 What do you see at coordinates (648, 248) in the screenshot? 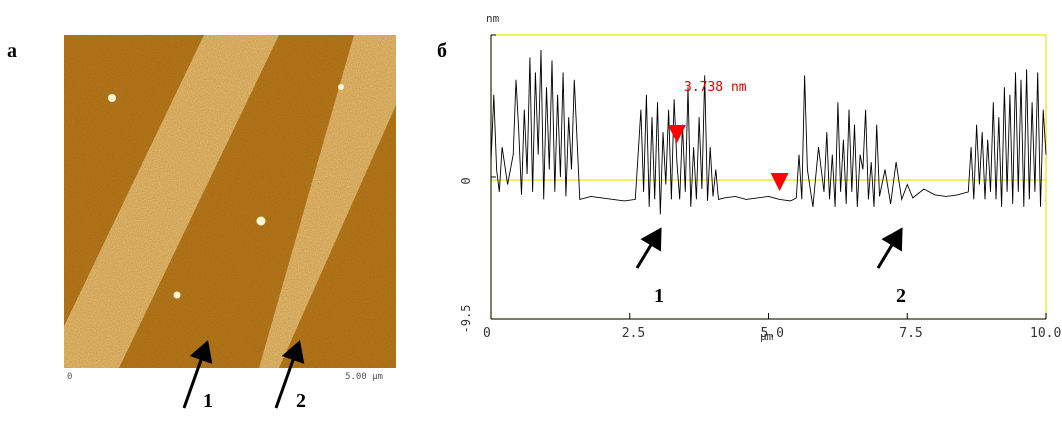
I see `arrow-1-panel-b` at bounding box center [648, 248].